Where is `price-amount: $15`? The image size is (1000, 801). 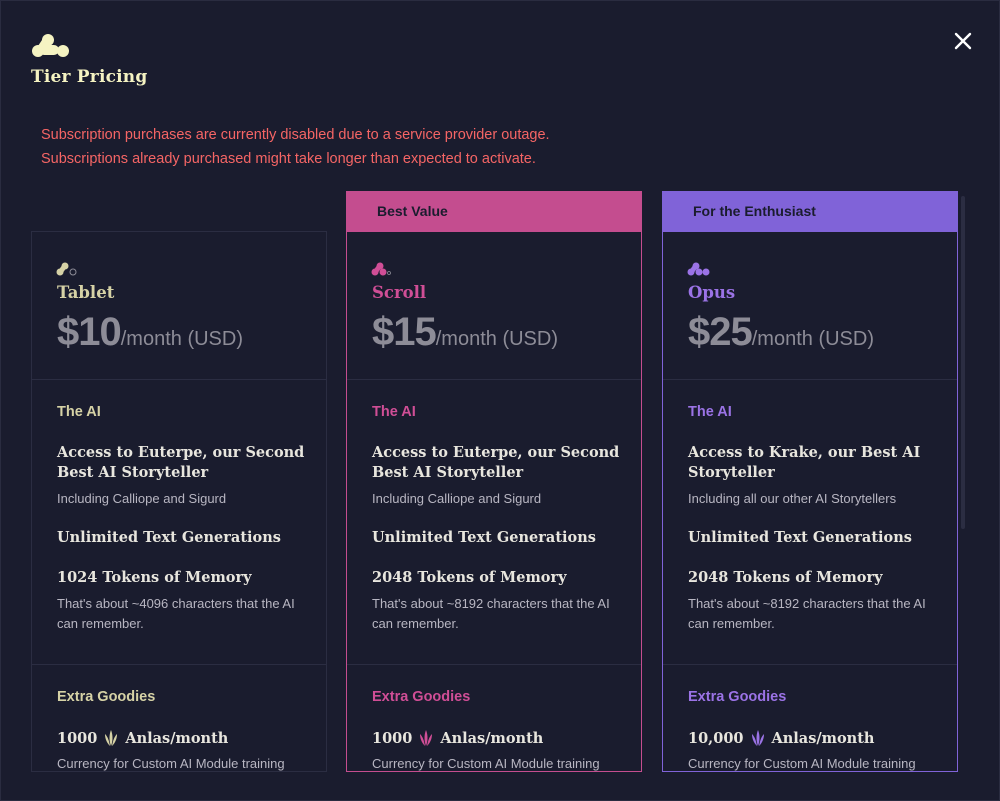
price-amount: $15 is located at coordinates (404, 332).